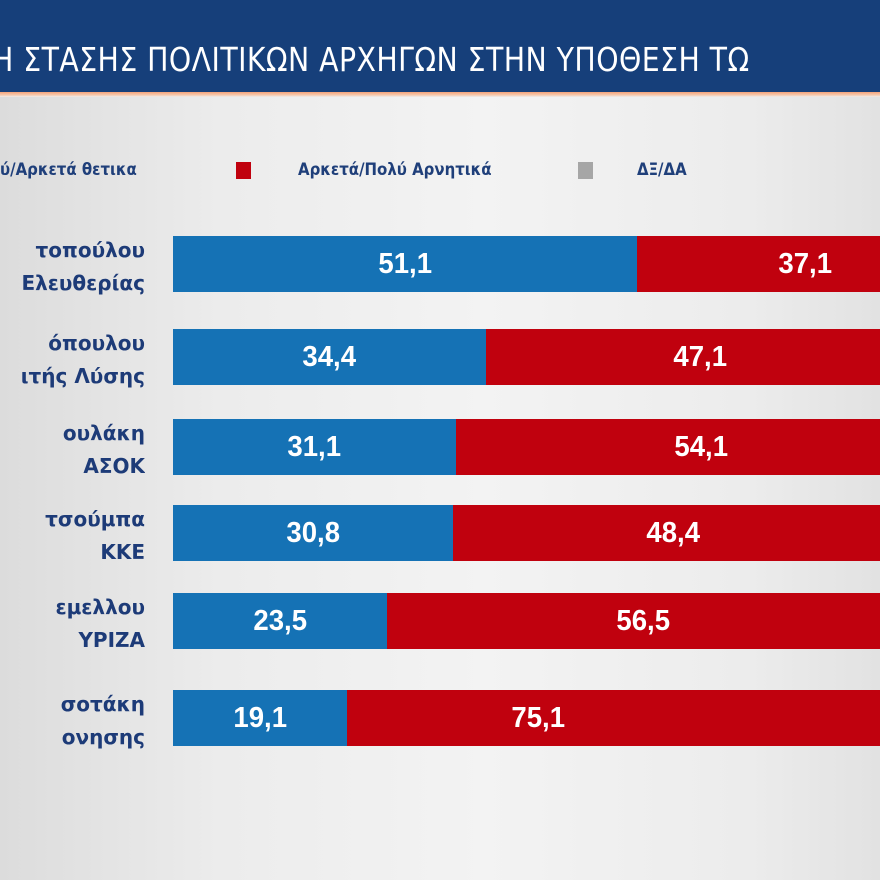 This screenshot has width=880, height=880. Describe the element at coordinates (440, 94) in the screenshot. I see `banner-accent-line` at that location.